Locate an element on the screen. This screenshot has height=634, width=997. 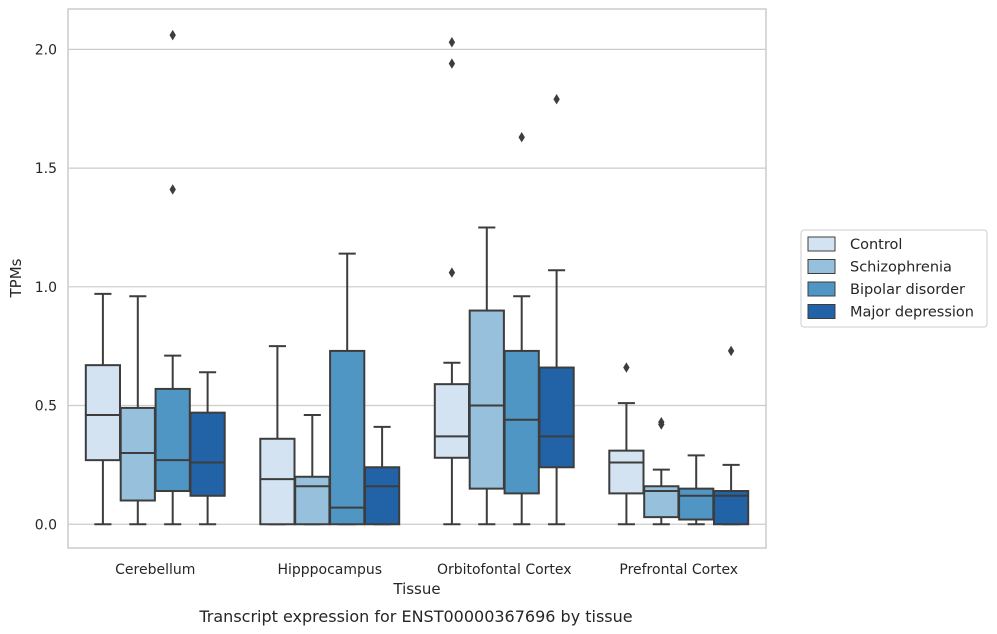
y-tick-label: 1.0 is located at coordinates (46, 288).